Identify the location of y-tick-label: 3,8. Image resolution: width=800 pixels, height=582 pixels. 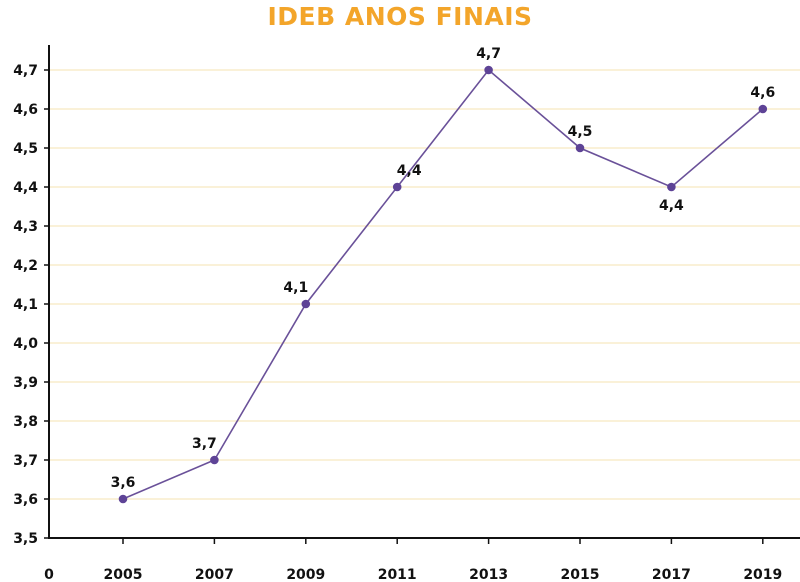
(25, 422).